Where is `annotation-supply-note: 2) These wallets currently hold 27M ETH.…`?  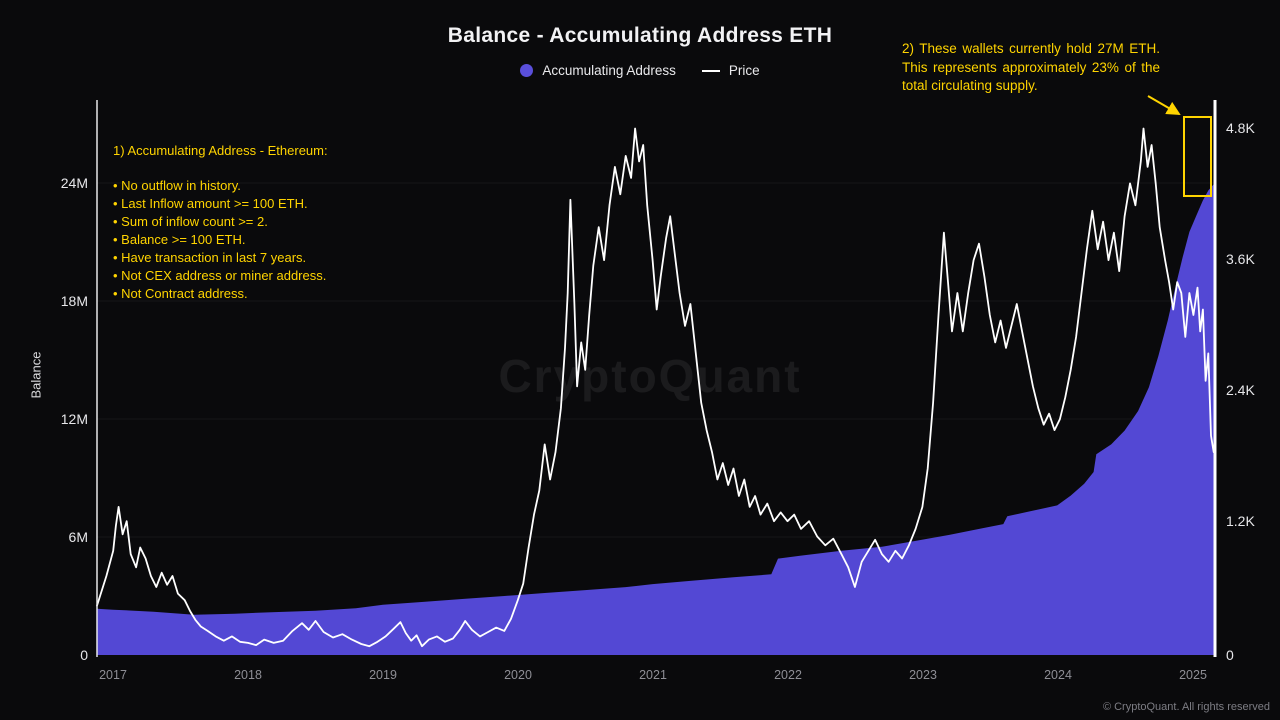
annotation-supply-note: 2) These wallets currently hold 27M ETH.… is located at coordinates (1031, 67).